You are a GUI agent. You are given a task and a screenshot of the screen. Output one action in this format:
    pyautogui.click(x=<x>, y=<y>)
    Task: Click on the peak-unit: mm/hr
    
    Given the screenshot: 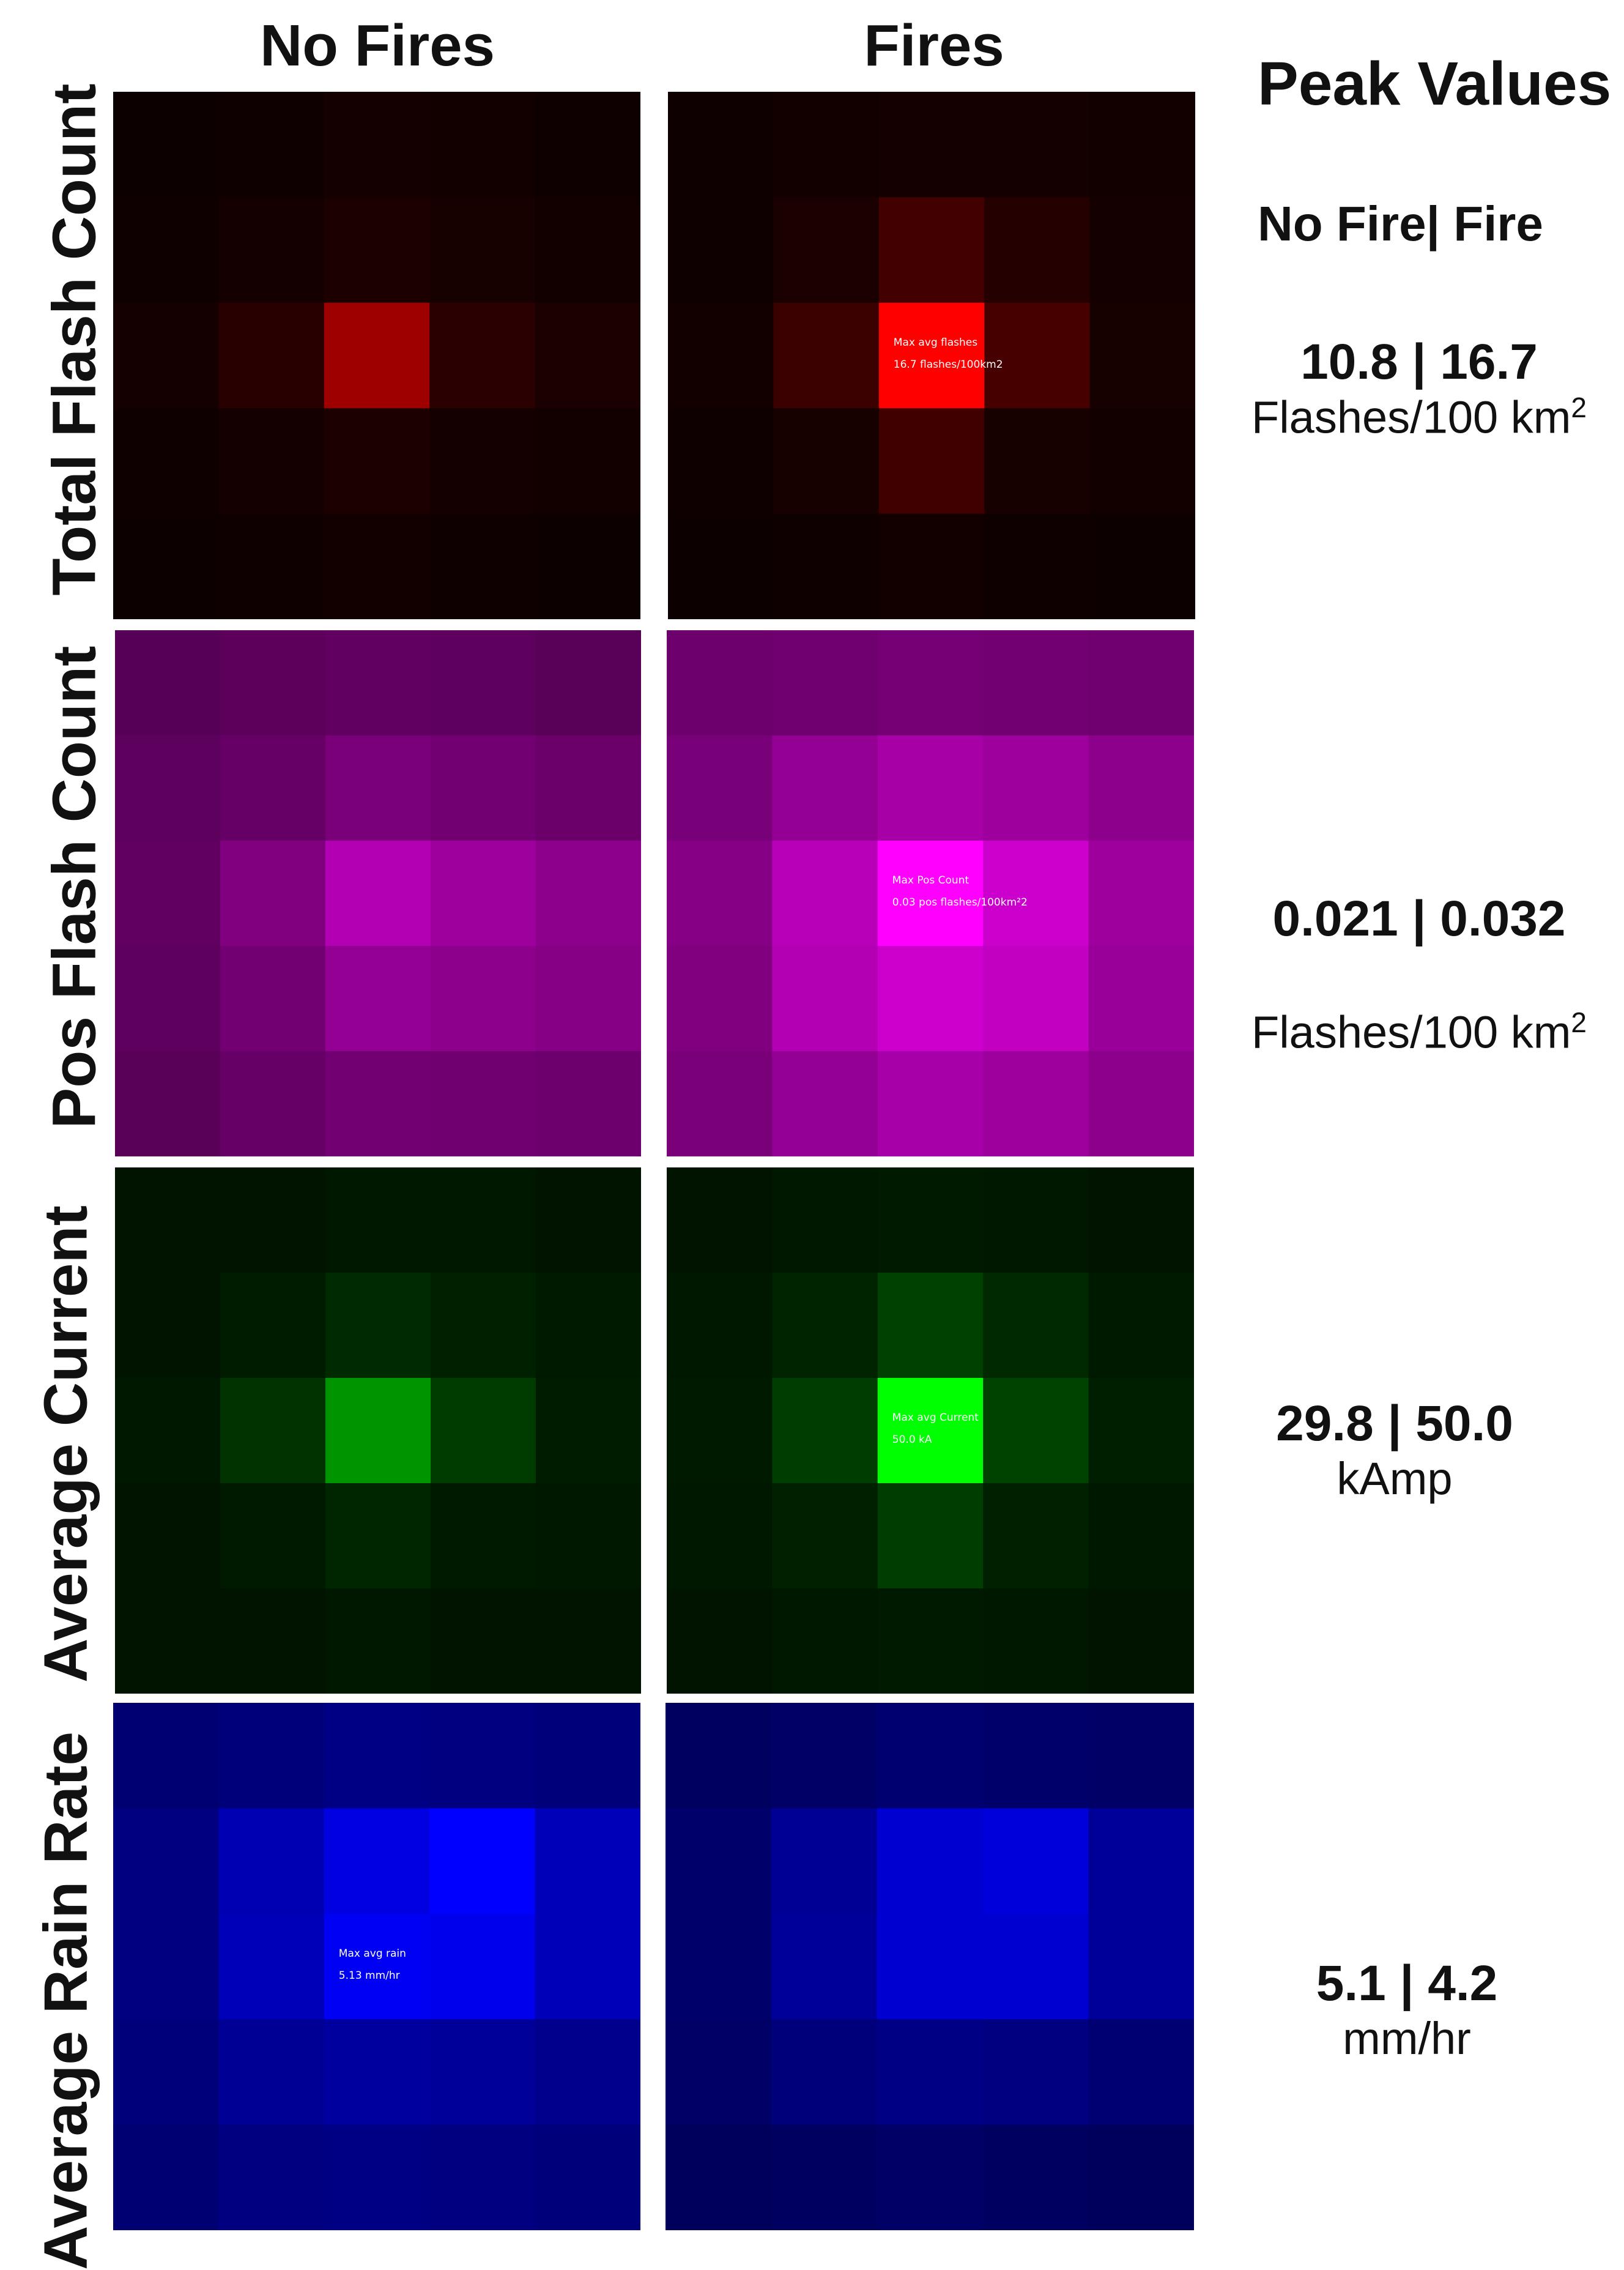 What is the action you would take?
    pyautogui.click(x=1407, y=2038)
    